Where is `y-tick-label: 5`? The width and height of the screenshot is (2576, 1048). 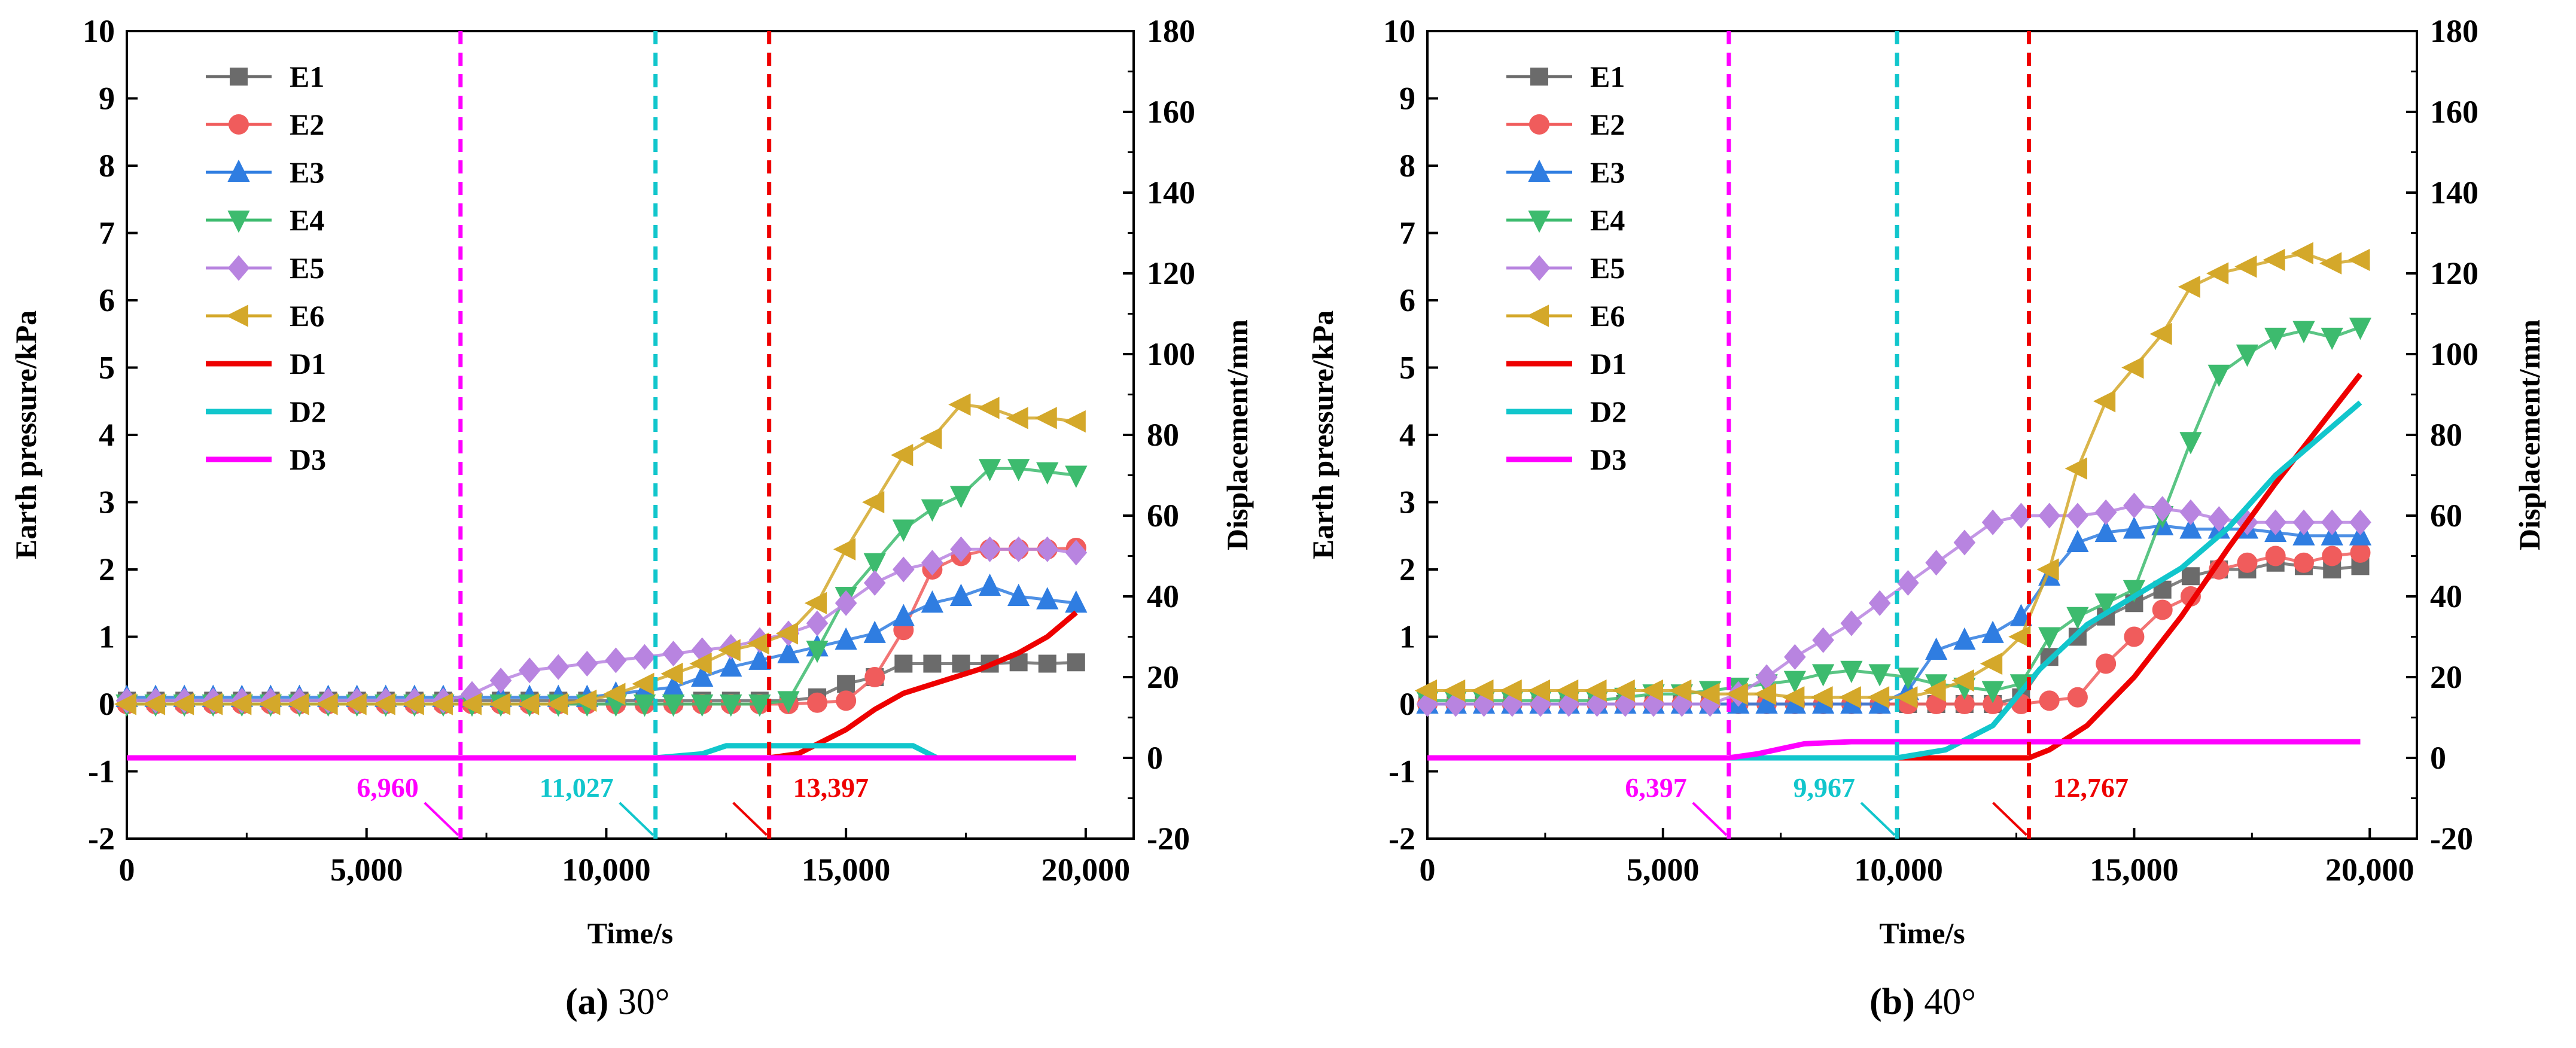
y-tick-label: 5 is located at coordinates (107, 368).